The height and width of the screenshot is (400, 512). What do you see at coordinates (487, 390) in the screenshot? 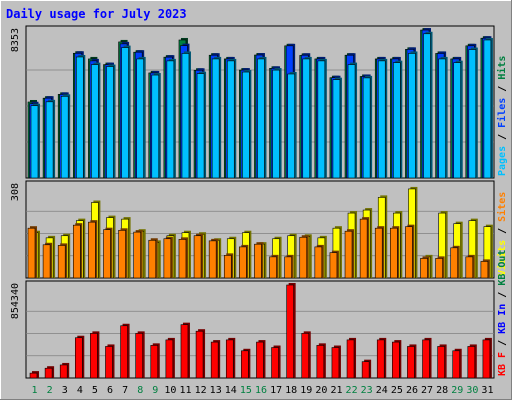
I see `x-tick-label: 31` at bounding box center [487, 390].